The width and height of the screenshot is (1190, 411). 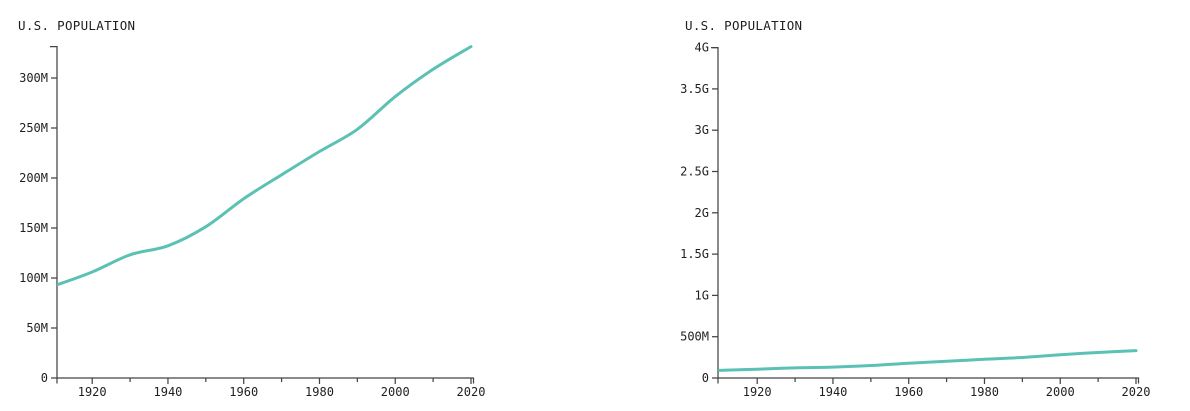 I want to click on population-line-series, so click(x=928, y=360).